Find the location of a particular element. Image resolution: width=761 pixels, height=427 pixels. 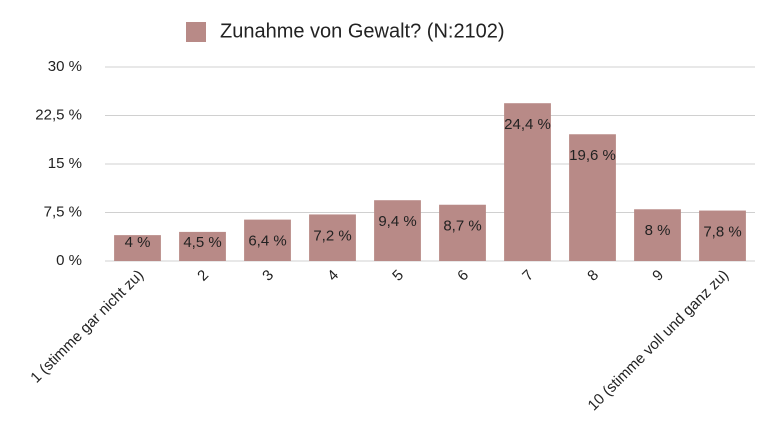

x-tick-label: 10 (stimme voll und ganz zu) is located at coordinates (659, 341).